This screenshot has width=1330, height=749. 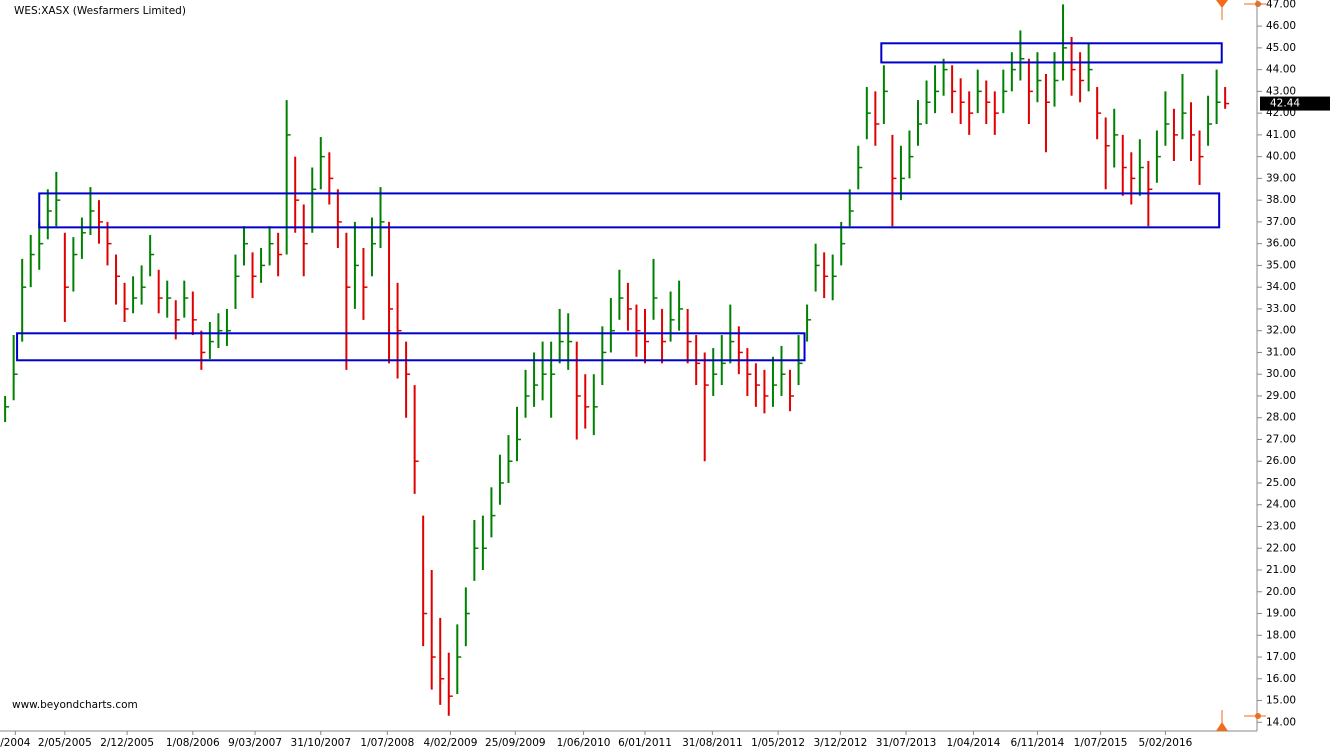 What do you see at coordinates (1281, 439) in the screenshot?
I see `y-tick-label: 27.00` at bounding box center [1281, 439].